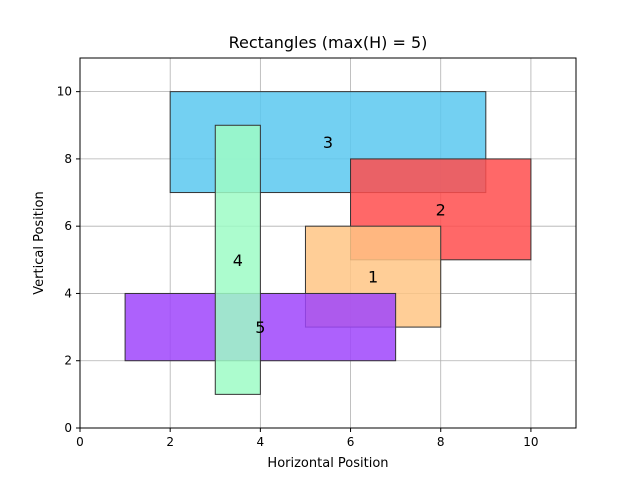 This screenshot has height=480, width=640. Describe the element at coordinates (170, 442) in the screenshot. I see `x-tick-label-2: 2` at that location.